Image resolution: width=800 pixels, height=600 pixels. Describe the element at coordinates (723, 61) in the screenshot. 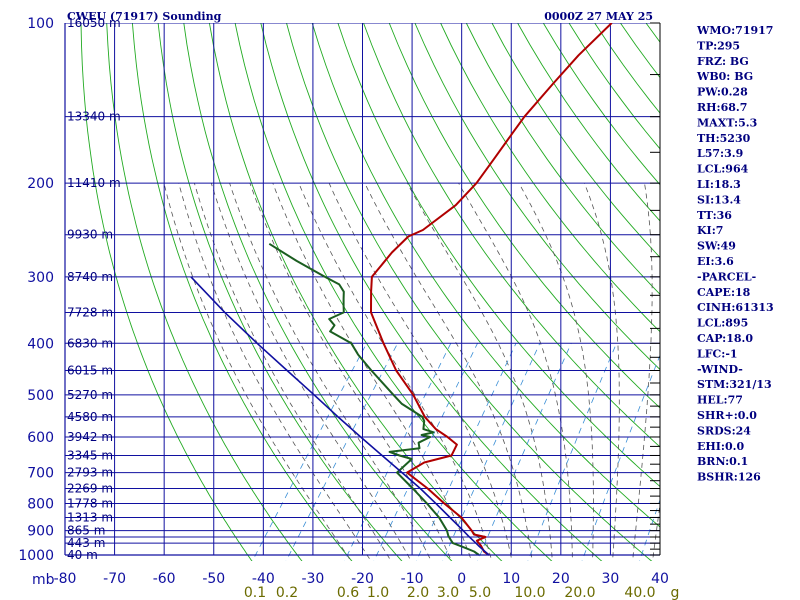

I see `index-entry: FRZ: BG` at that location.